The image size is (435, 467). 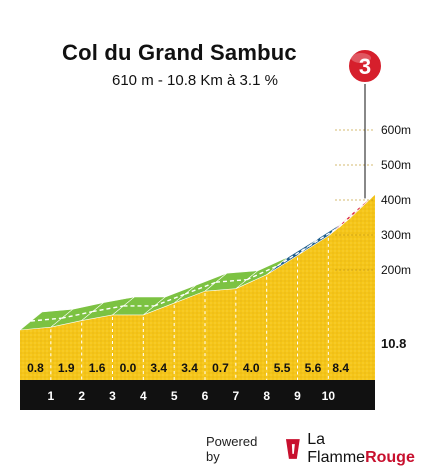 I want to click on footer: Powered by La FlammeRouge, so click(x=320, y=448).